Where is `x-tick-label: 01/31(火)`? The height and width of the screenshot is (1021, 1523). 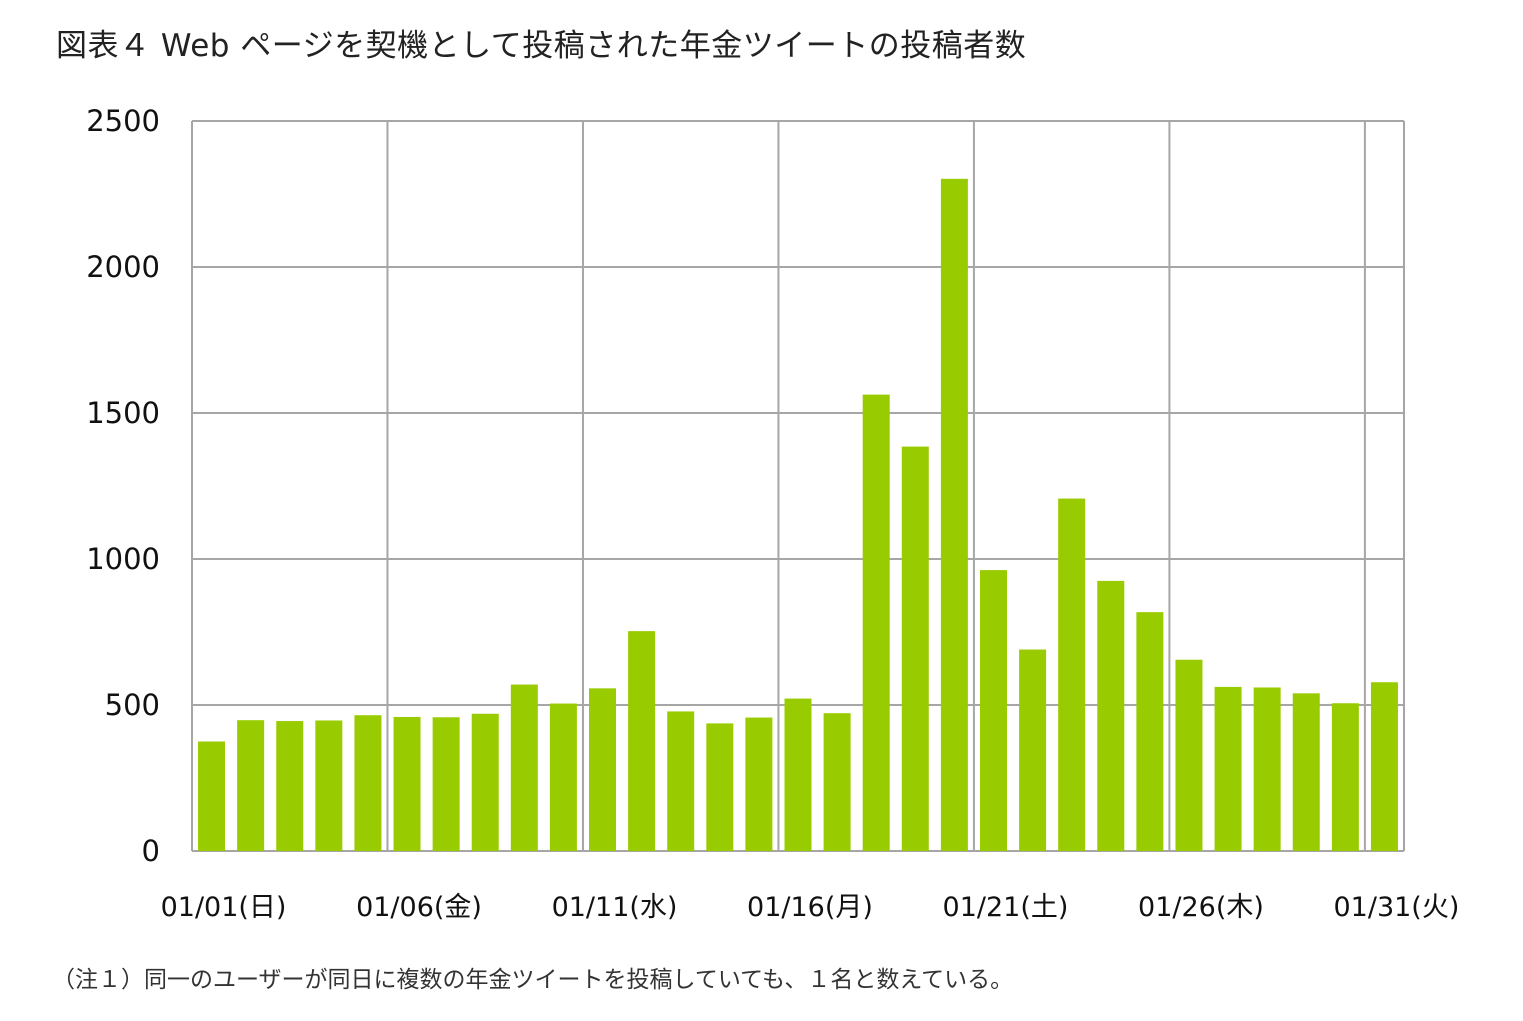 x-tick-label: 01/31(火) is located at coordinates (1397, 907).